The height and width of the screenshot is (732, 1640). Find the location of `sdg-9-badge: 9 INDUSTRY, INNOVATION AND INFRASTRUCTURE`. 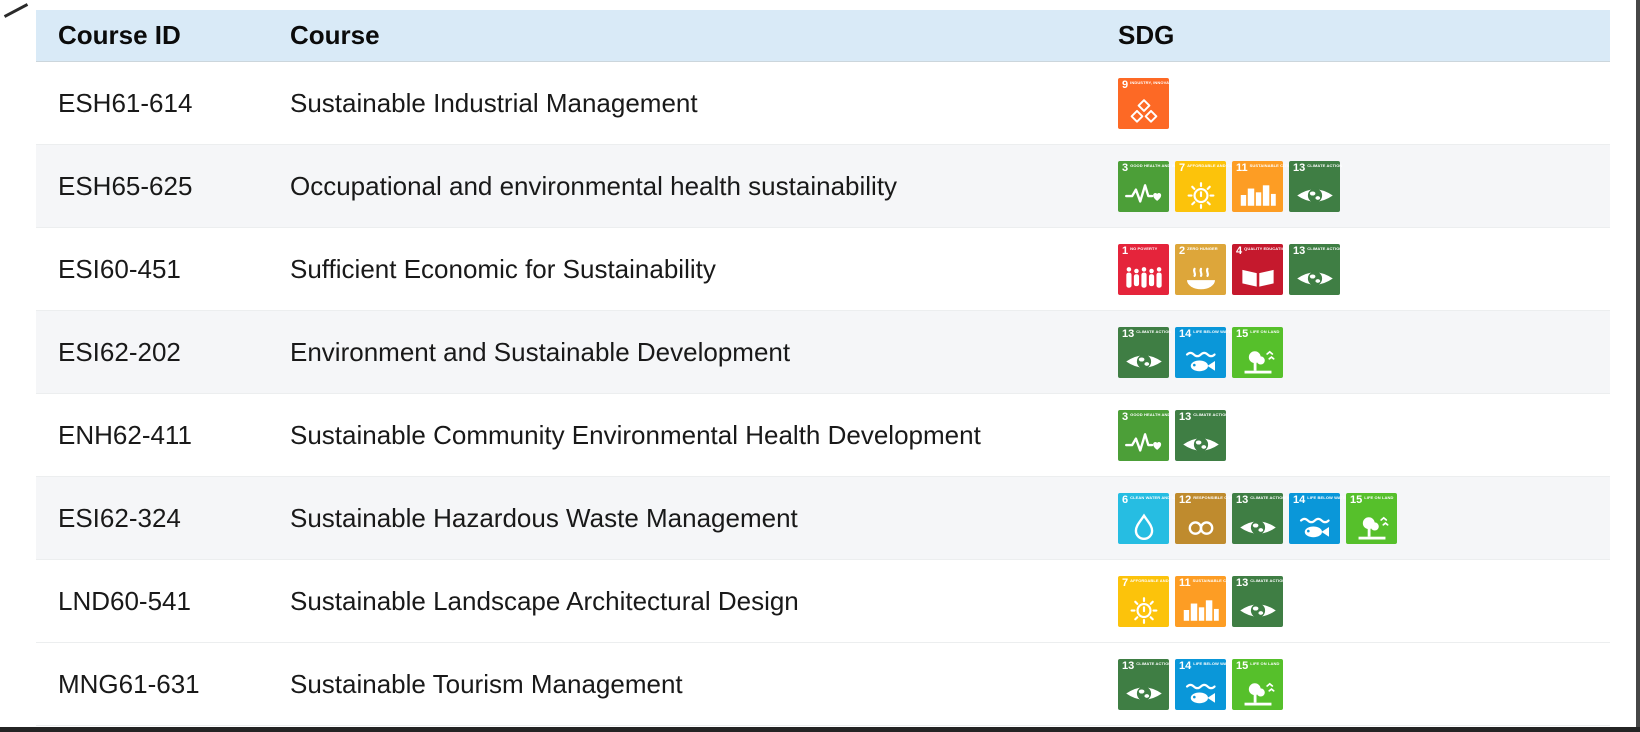

sdg-9-badge: 9 INDUSTRY, INNOVATION AND INFRASTRUCTURE is located at coordinates (1173, 103).